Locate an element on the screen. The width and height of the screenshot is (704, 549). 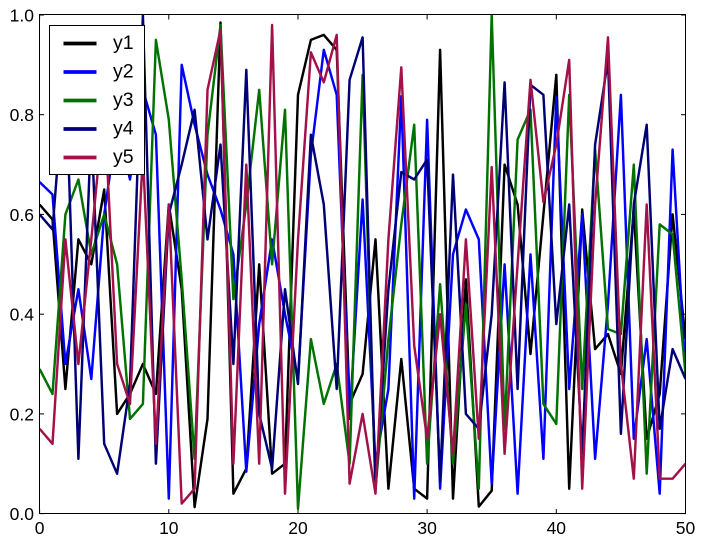
svg-text: 0.2 is located at coordinates (22, 414).